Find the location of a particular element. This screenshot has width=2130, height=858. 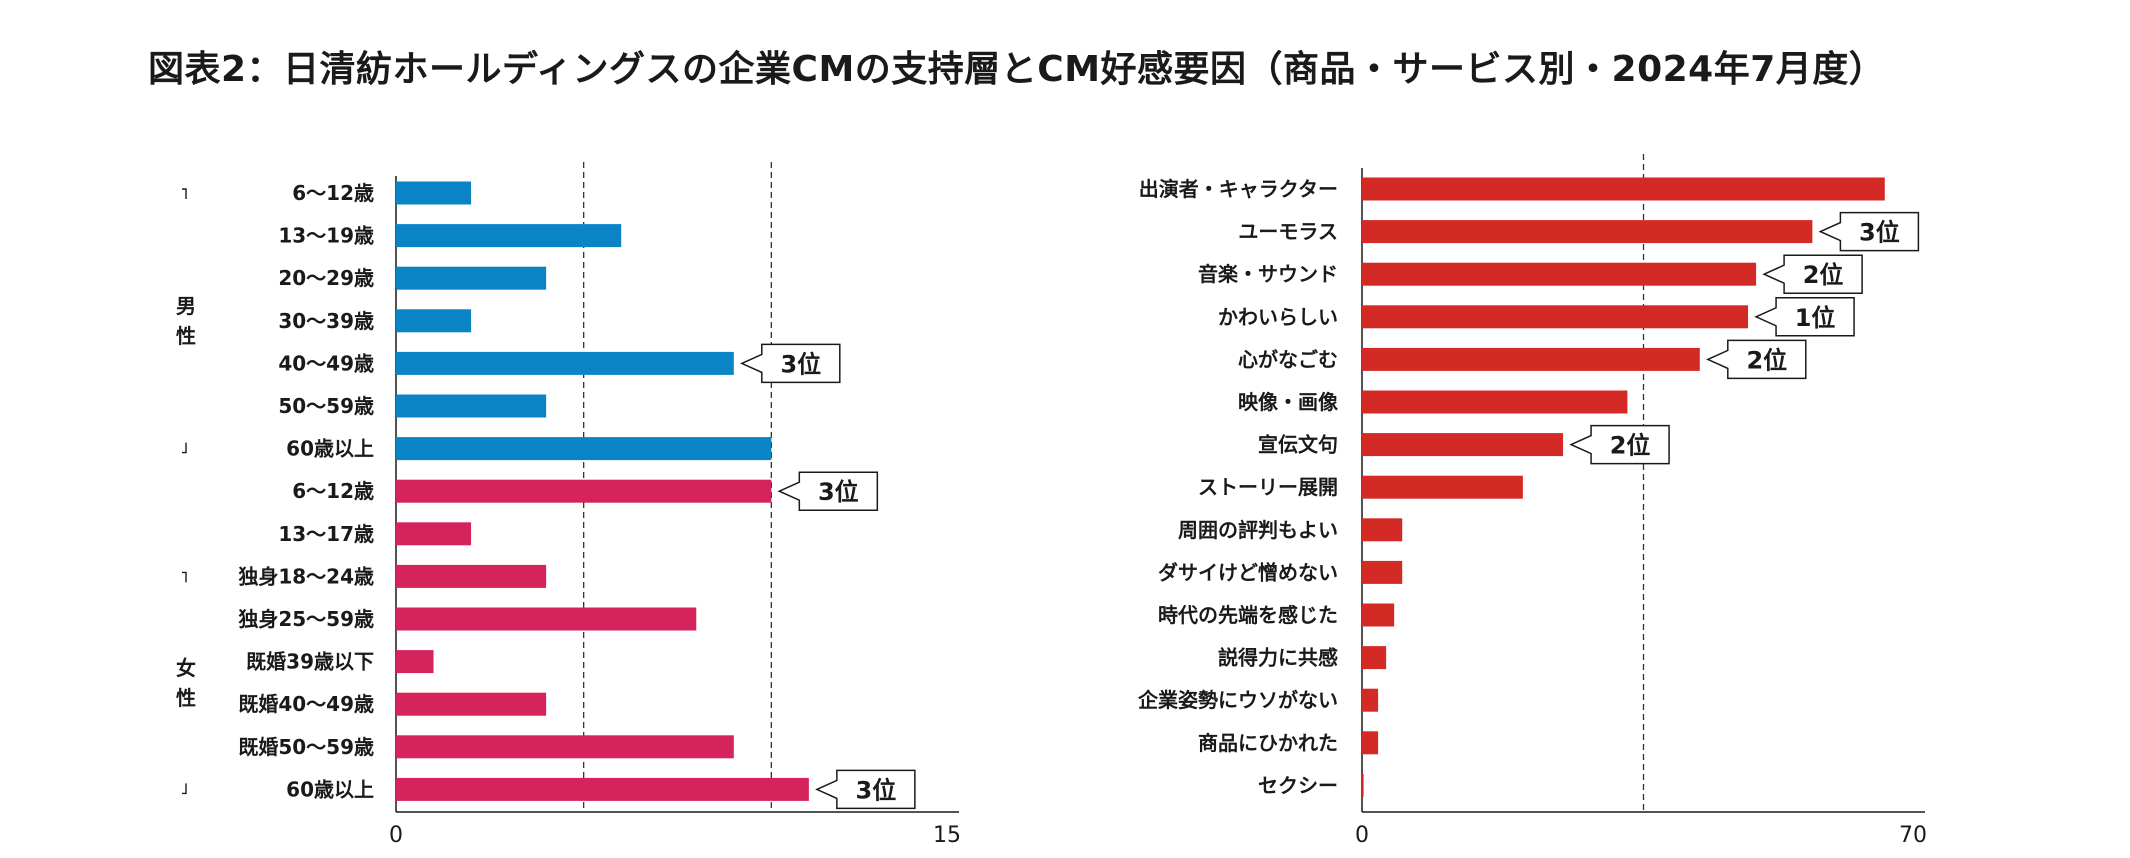

demographic-category-label: 40〜49歳 is located at coordinates (326, 363).